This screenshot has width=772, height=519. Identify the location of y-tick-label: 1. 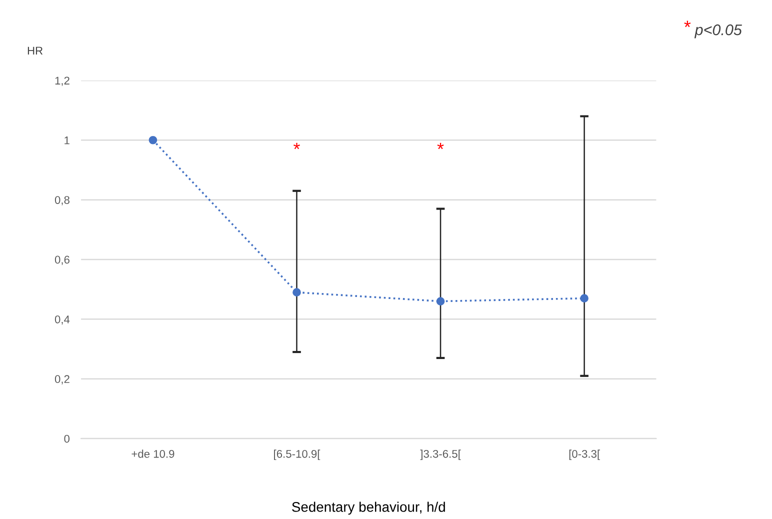
(67, 140).